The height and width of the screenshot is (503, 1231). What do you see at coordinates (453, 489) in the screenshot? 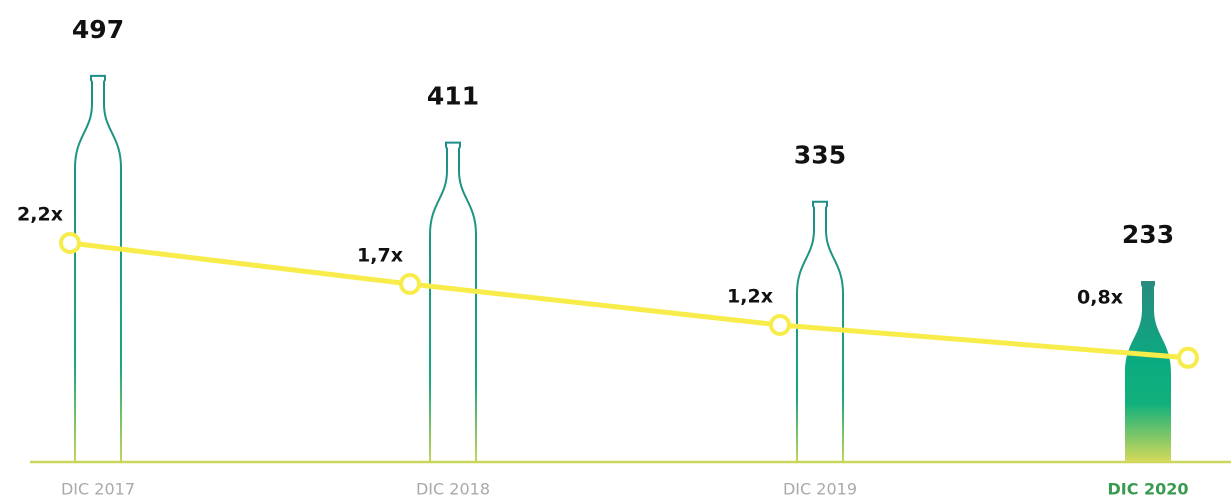
I see `x-tick-label: DIC 2018` at bounding box center [453, 489].